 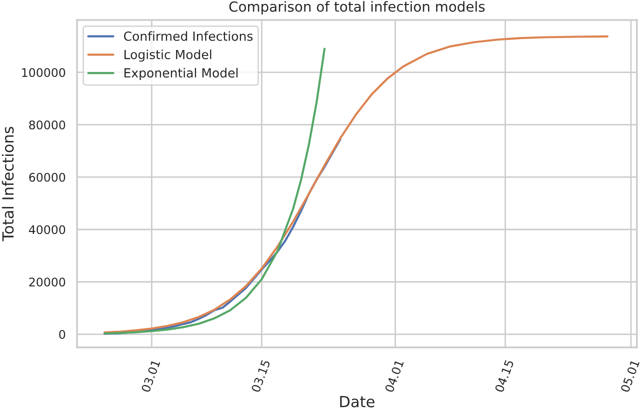 What do you see at coordinates (181, 74) in the screenshot?
I see `legend-label: Exponential Model` at bounding box center [181, 74].